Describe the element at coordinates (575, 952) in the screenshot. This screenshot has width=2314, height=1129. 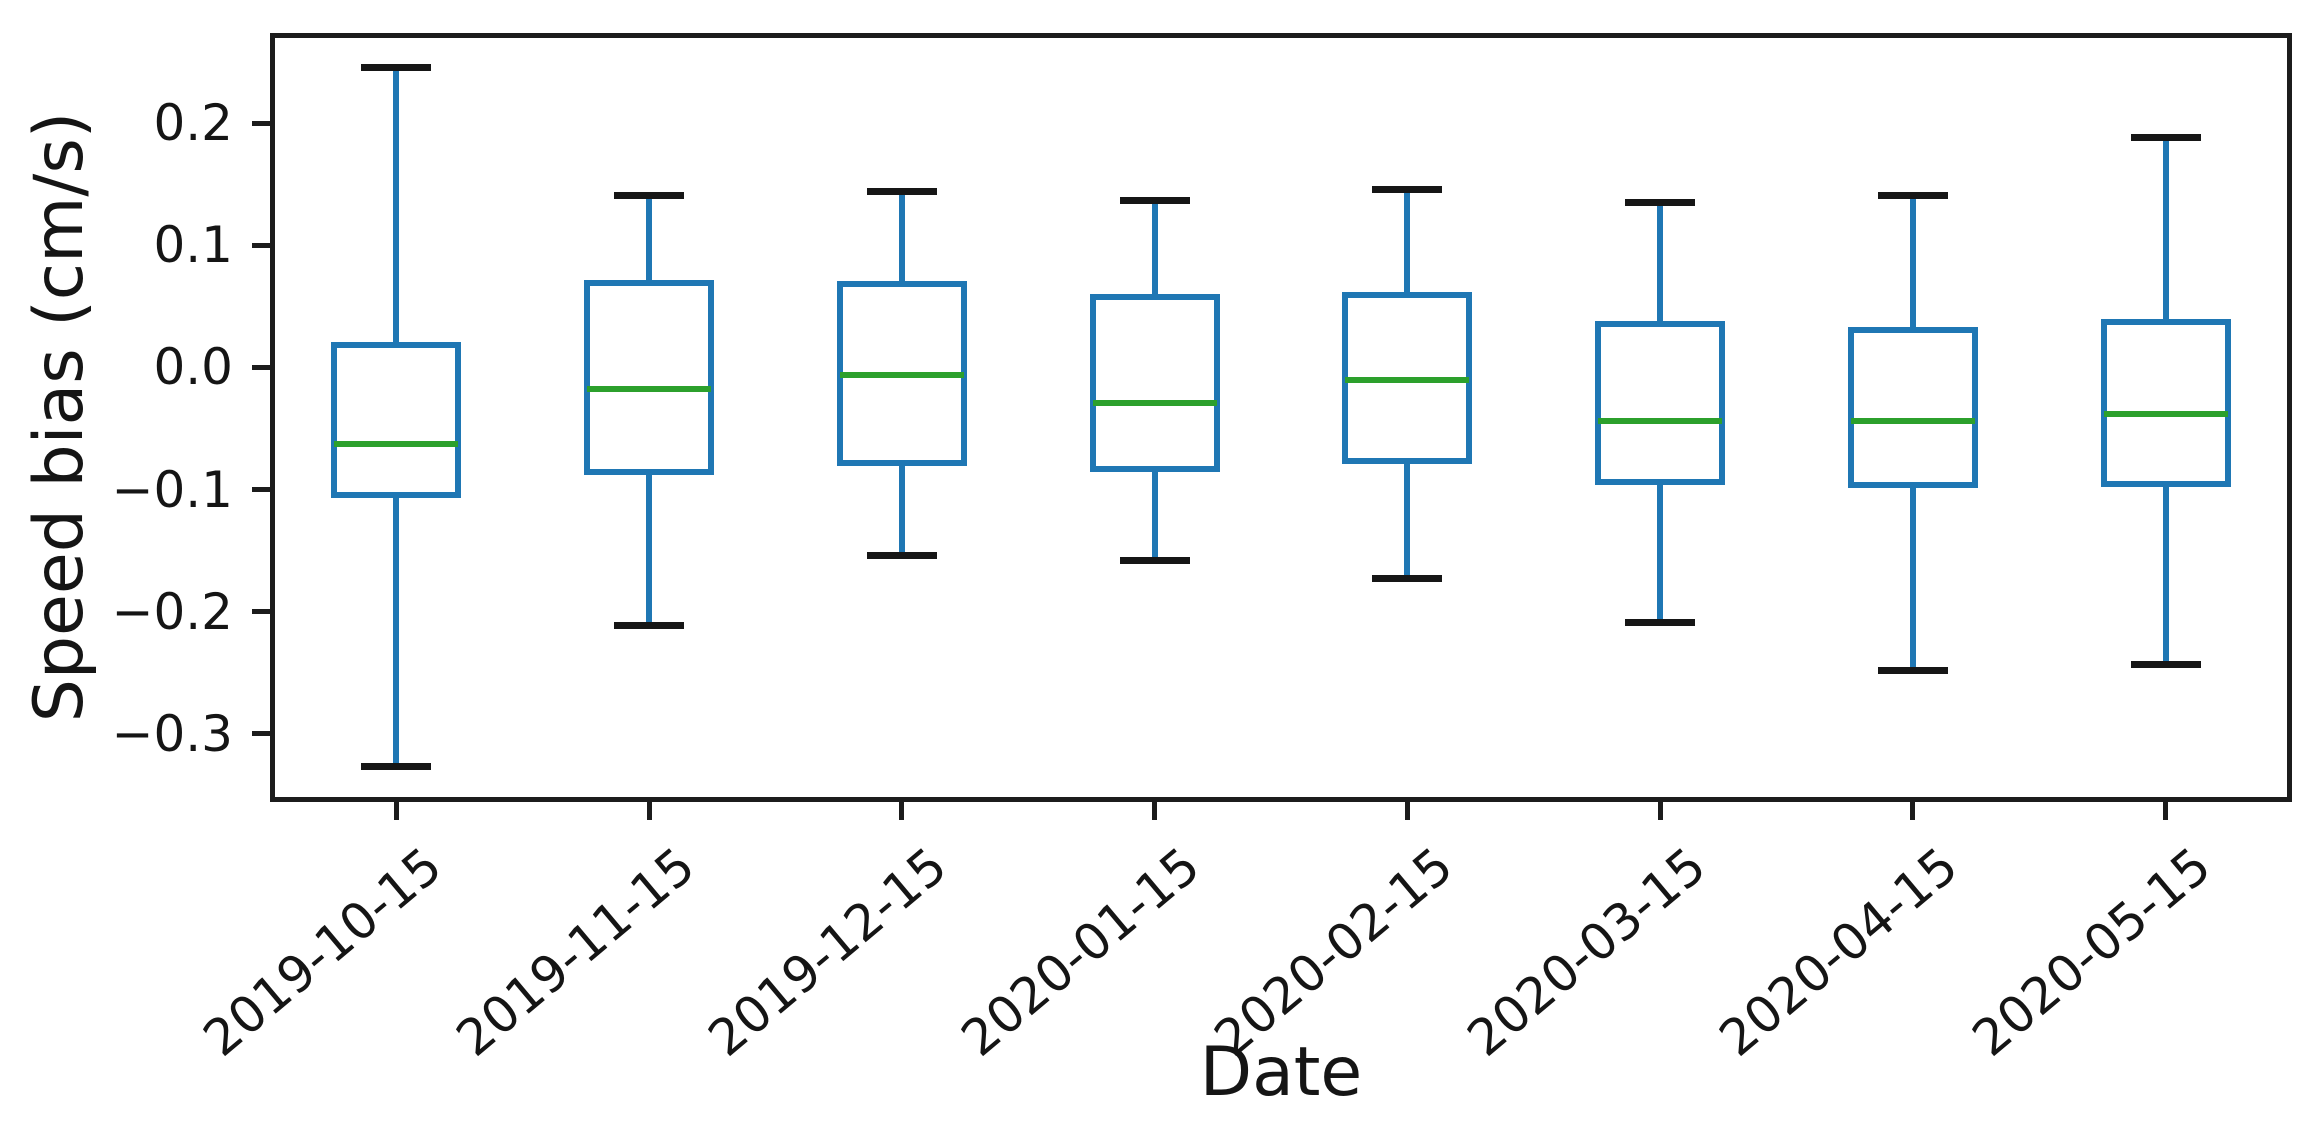
I see `x-tick-label: 2019-11-15` at that location.